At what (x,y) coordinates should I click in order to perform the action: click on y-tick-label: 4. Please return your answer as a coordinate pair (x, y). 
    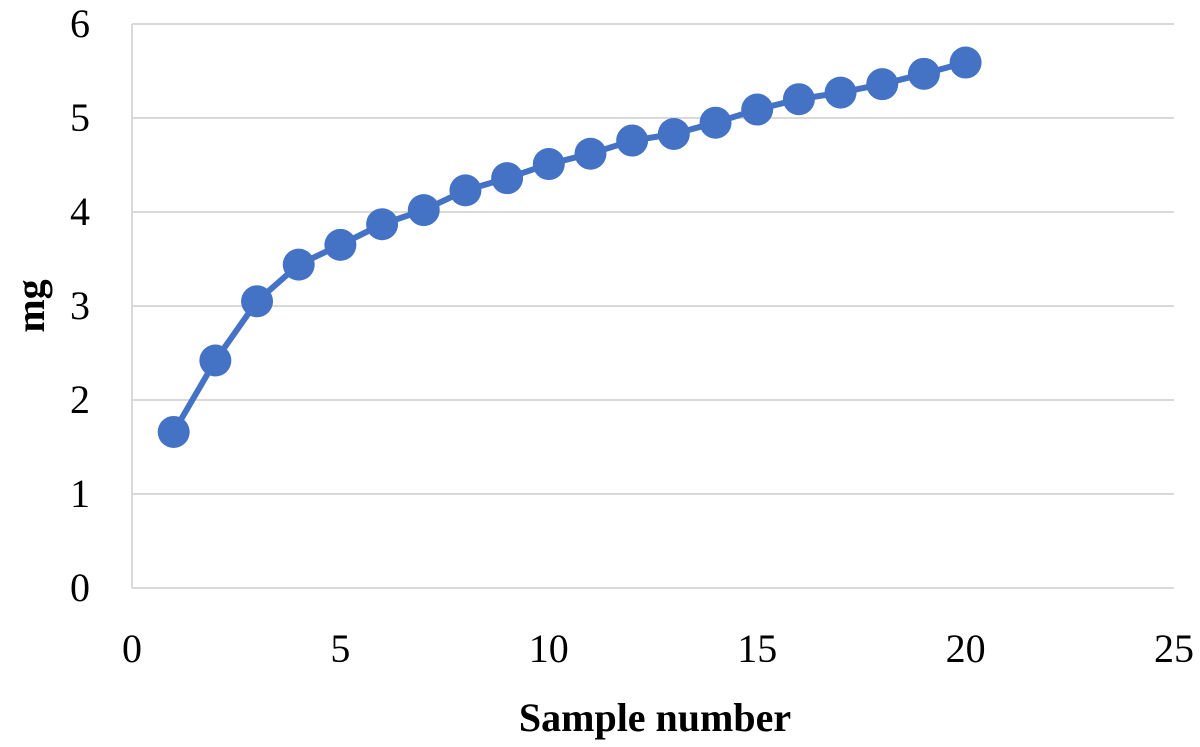
    Looking at the image, I should click on (80, 211).